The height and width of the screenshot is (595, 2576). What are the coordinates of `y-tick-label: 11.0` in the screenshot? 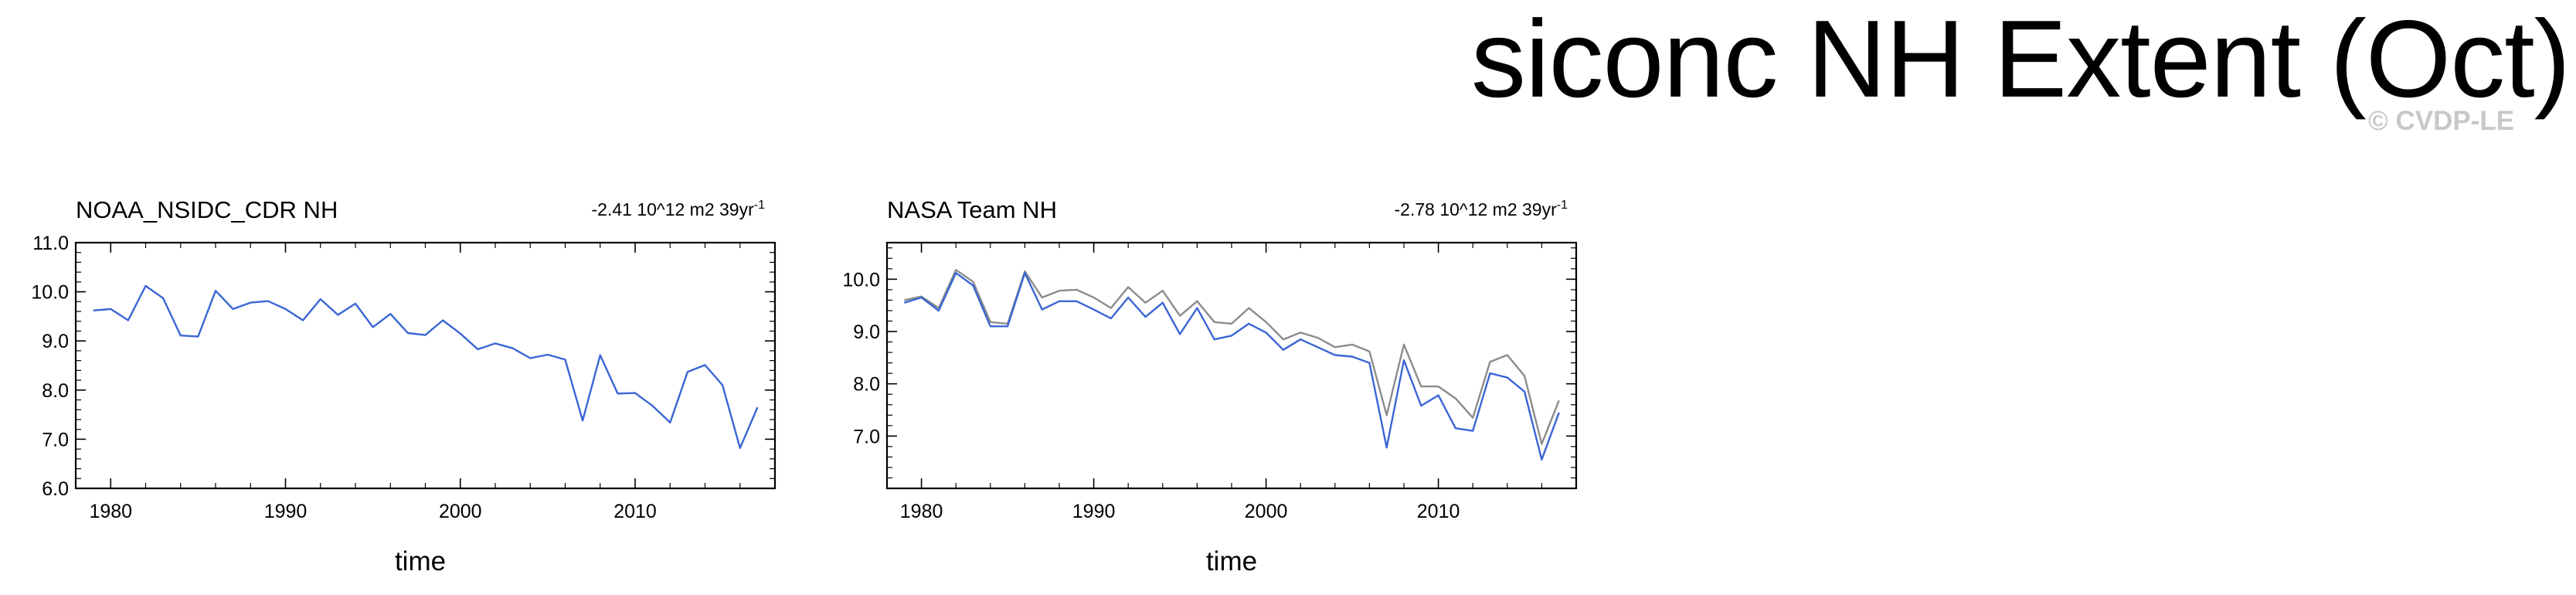 It's located at (50, 243).